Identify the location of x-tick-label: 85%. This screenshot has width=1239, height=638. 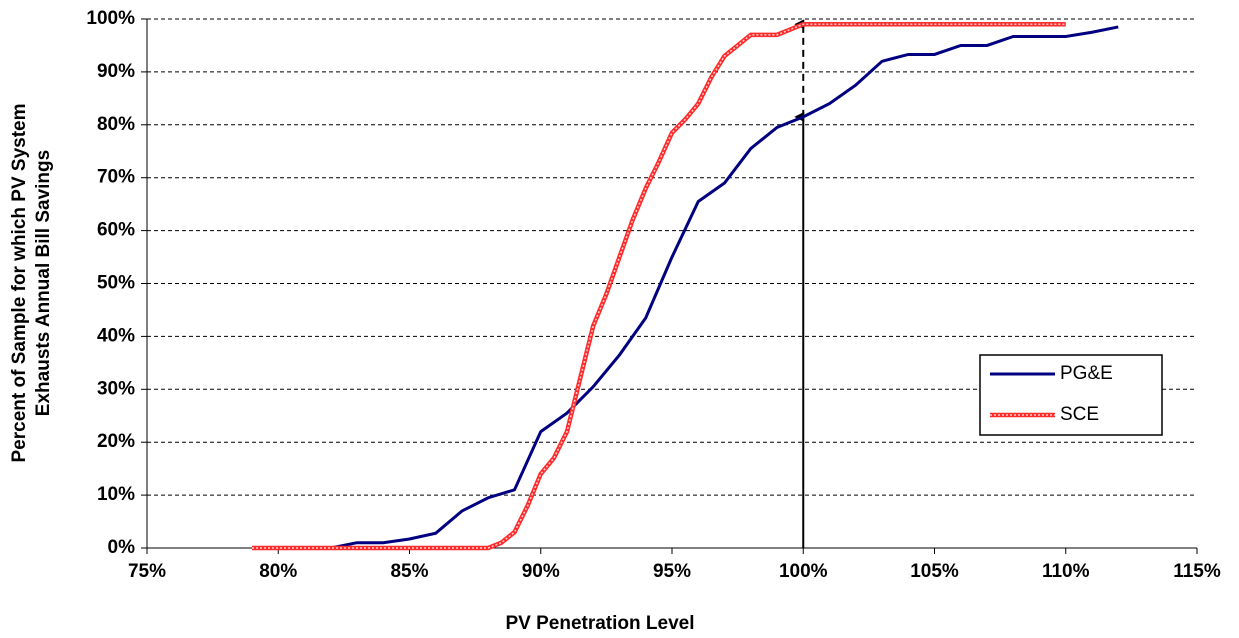
(409, 571).